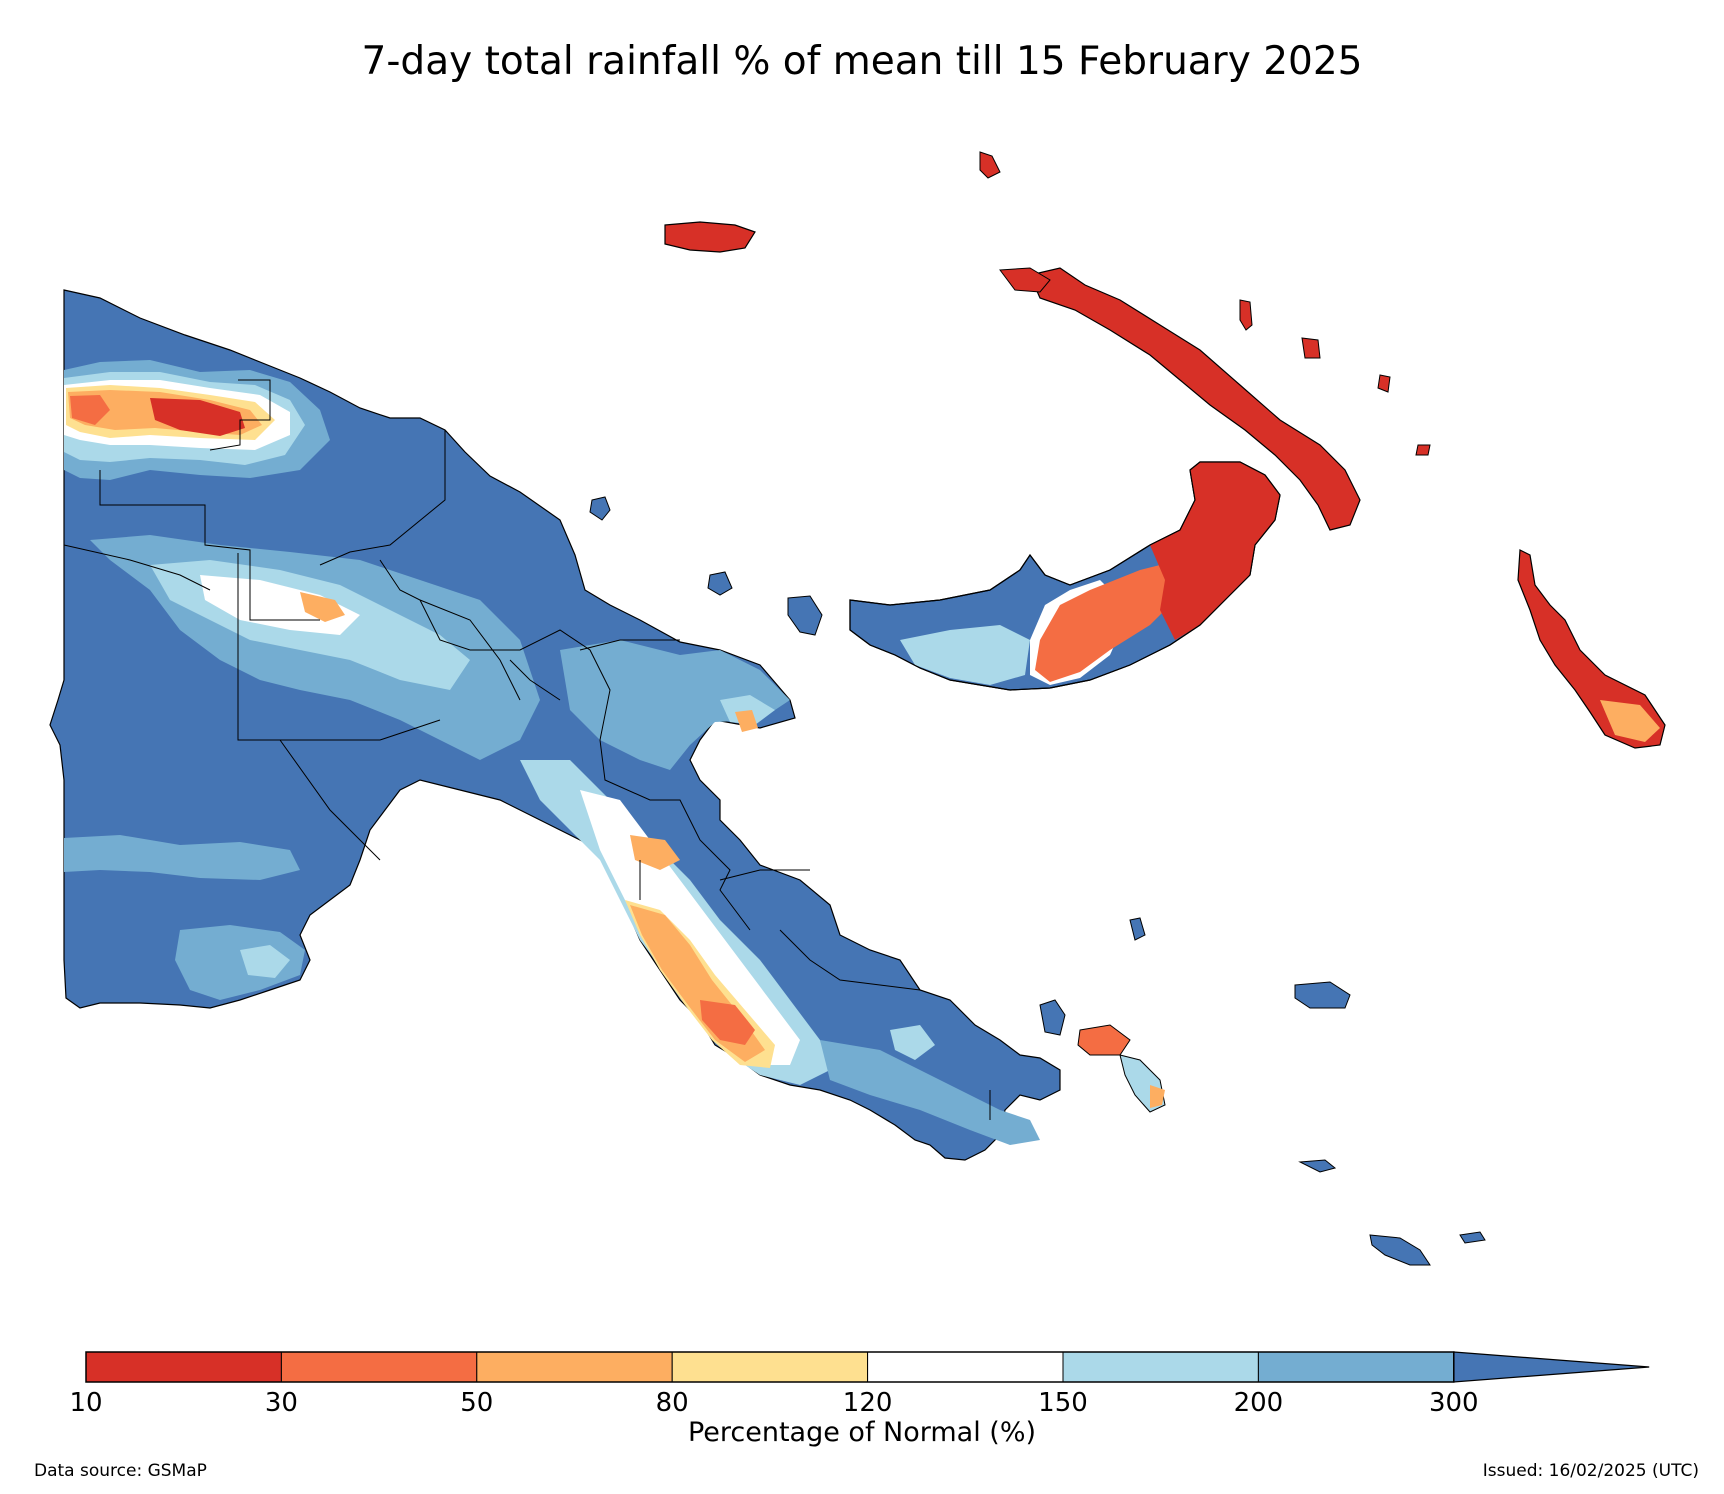 This screenshot has height=1494, width=1724. I want to click on anomaly-nw-red, so click(197, 417).